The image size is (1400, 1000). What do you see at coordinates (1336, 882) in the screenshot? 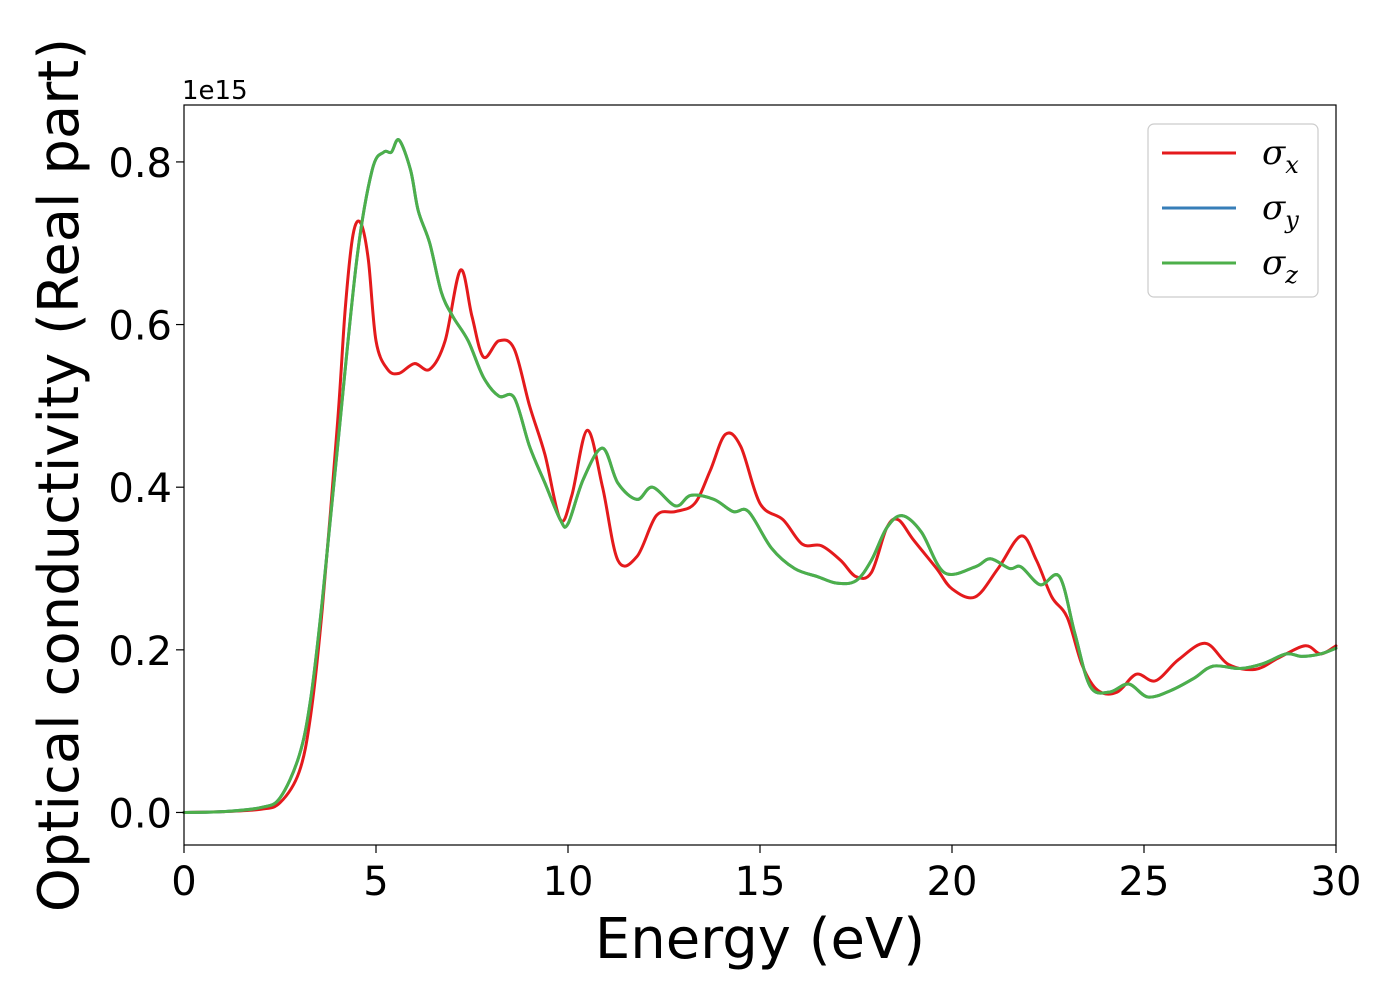
I see `x-tick-label: 30` at bounding box center [1336, 882].